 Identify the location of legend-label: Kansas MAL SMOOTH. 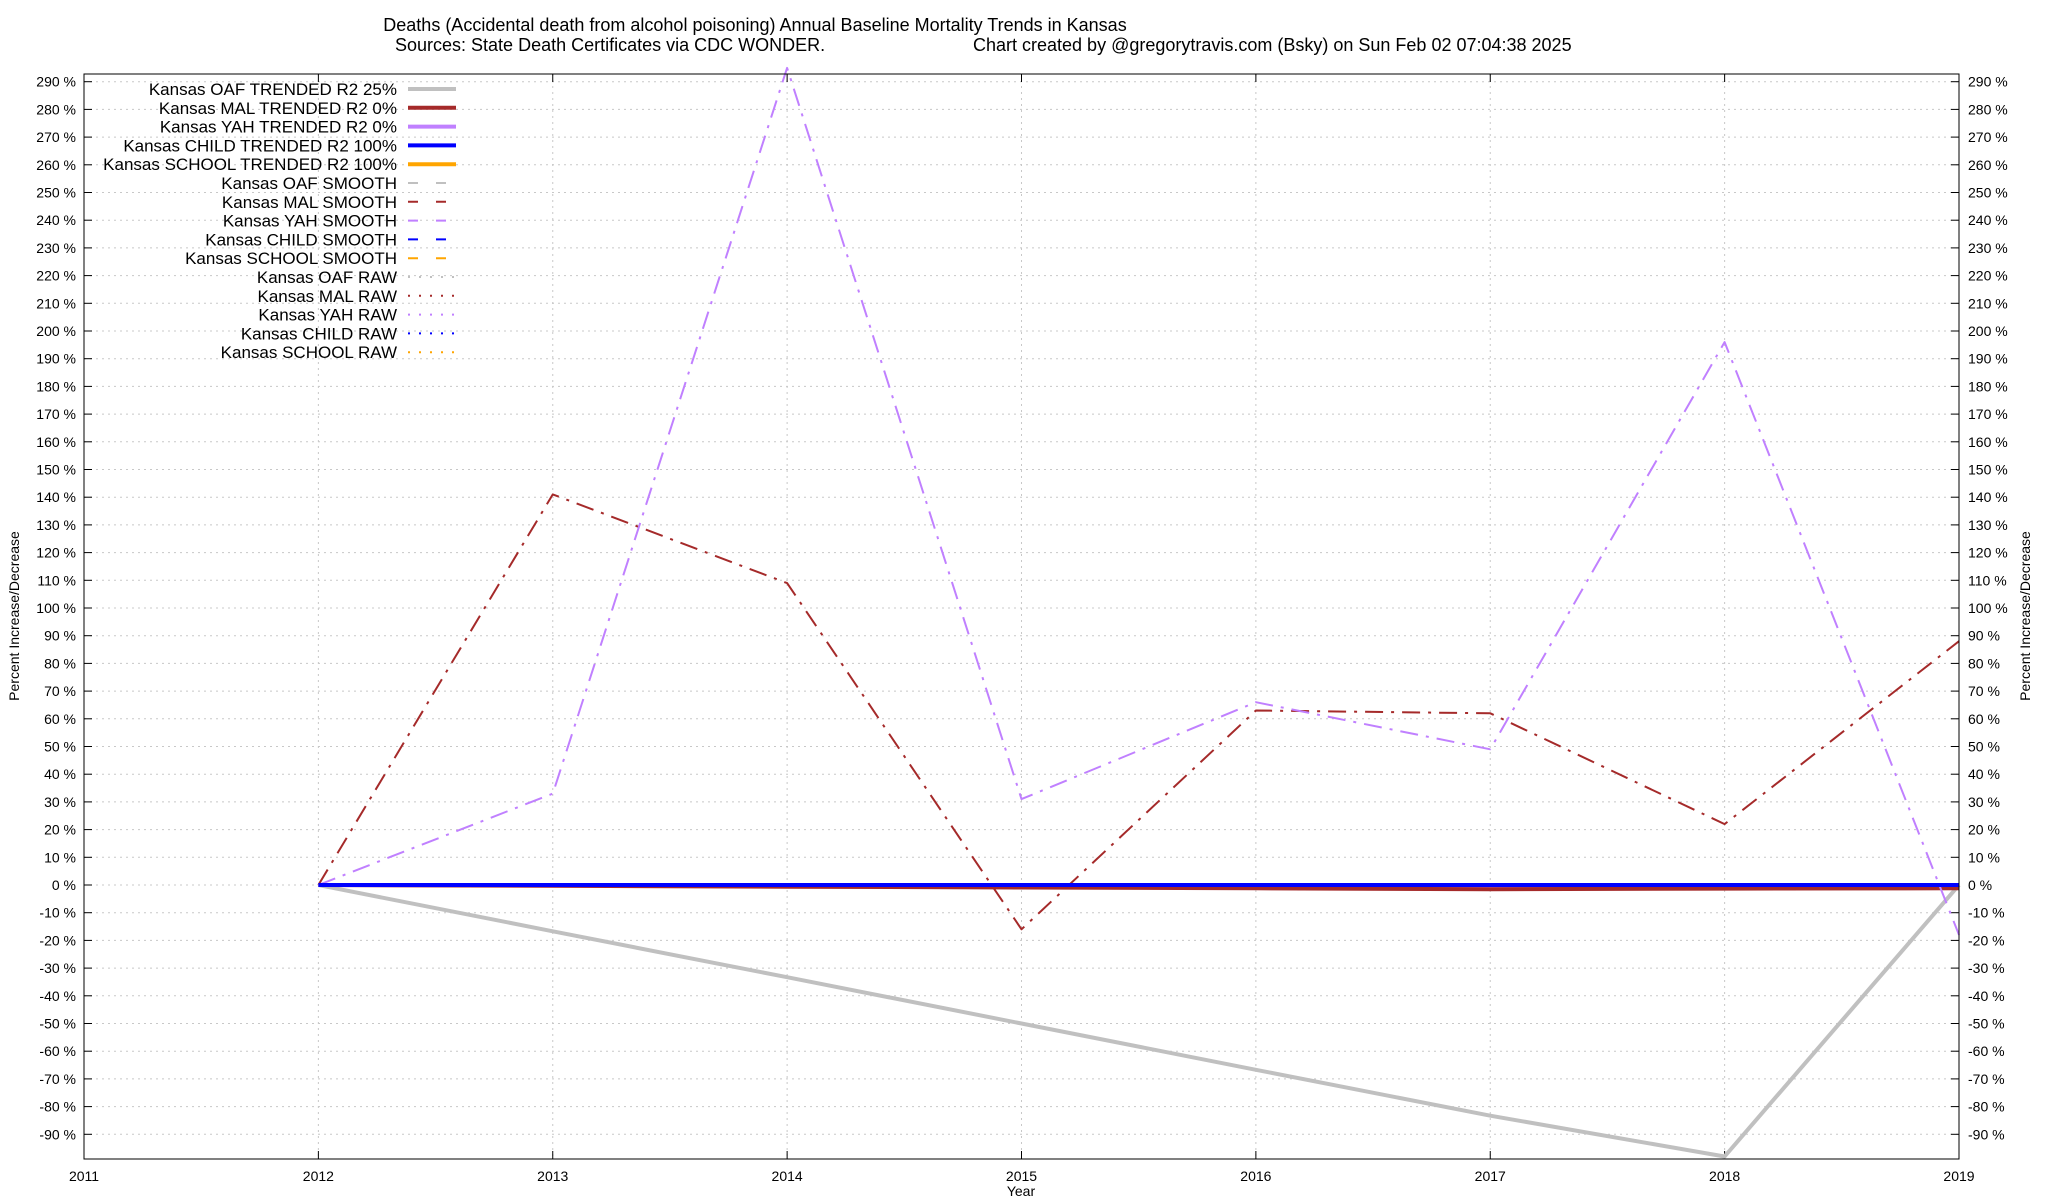
(309, 202).